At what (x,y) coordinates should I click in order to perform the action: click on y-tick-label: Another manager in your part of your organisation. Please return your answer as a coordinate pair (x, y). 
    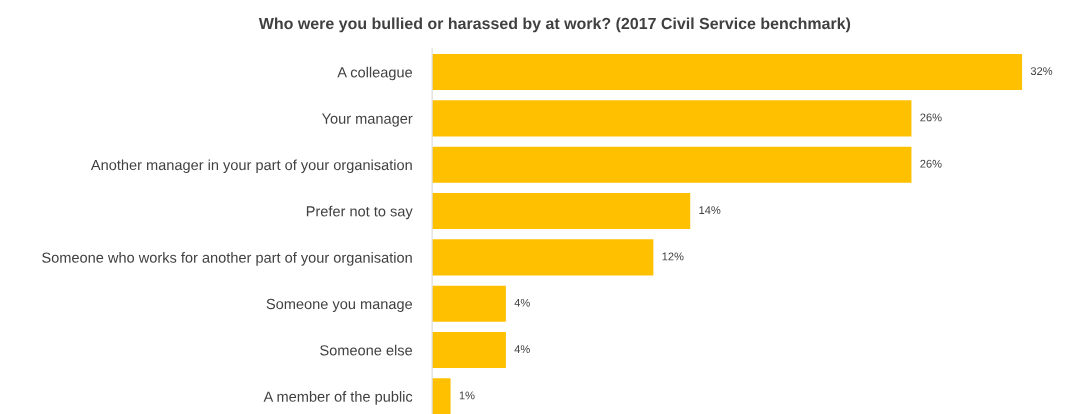
    Looking at the image, I should click on (251, 166).